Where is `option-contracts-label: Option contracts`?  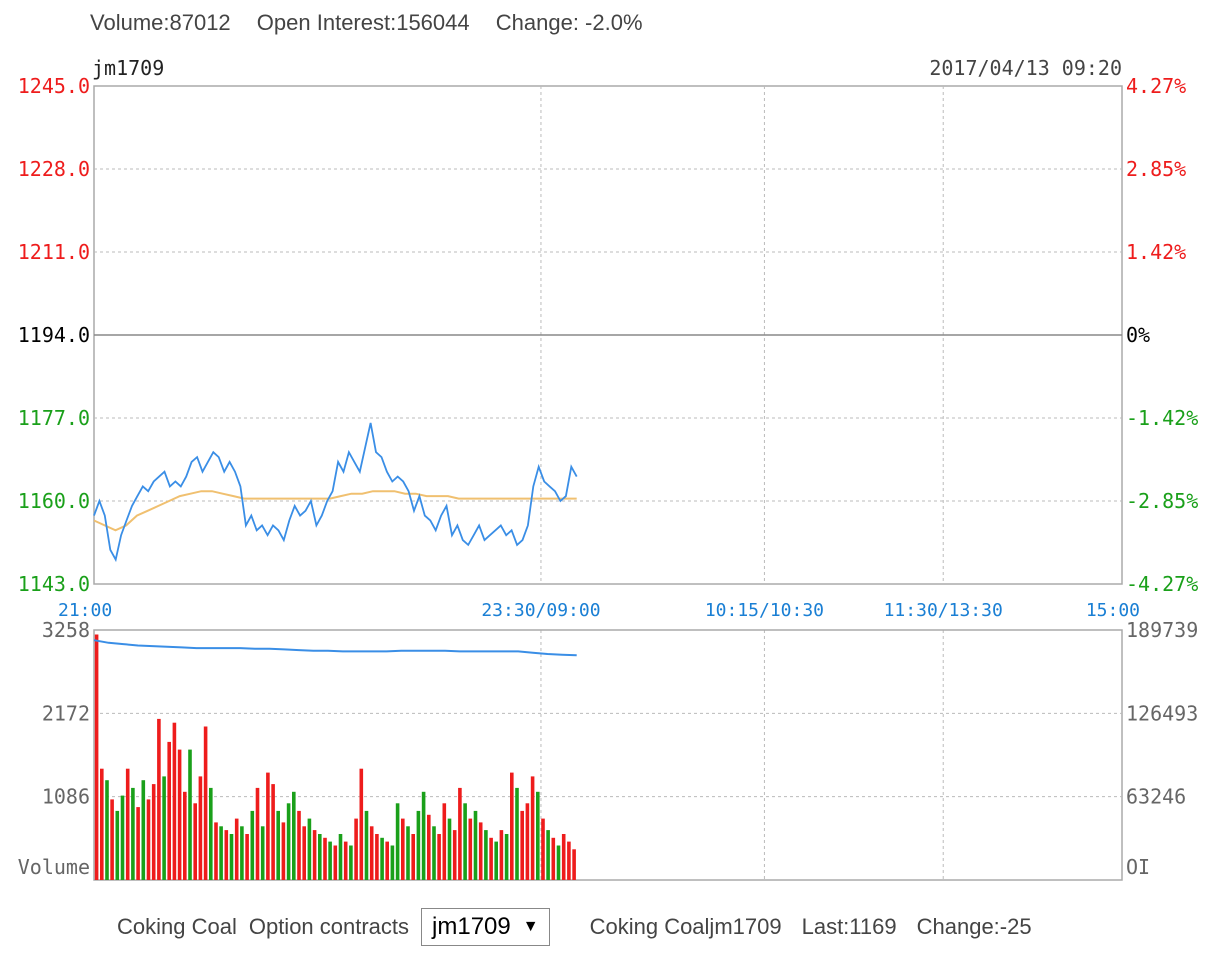 option-contracts-label: Option contracts is located at coordinates (329, 926).